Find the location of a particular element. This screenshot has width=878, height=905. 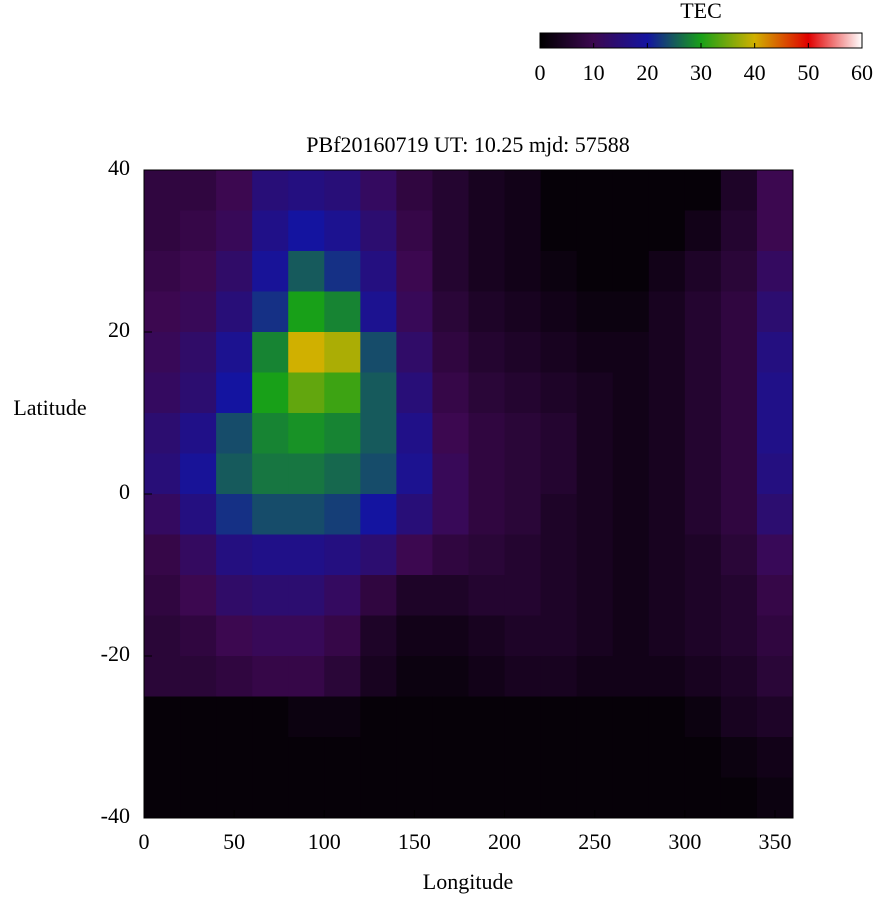

x-tick-label: 350 is located at coordinates (774, 841).